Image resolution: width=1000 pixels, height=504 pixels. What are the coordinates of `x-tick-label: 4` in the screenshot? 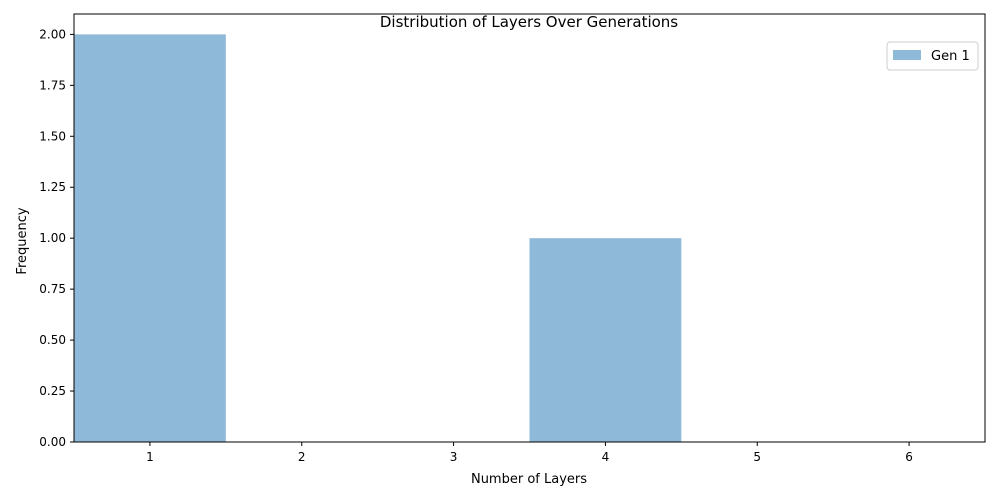 It's located at (606, 457).